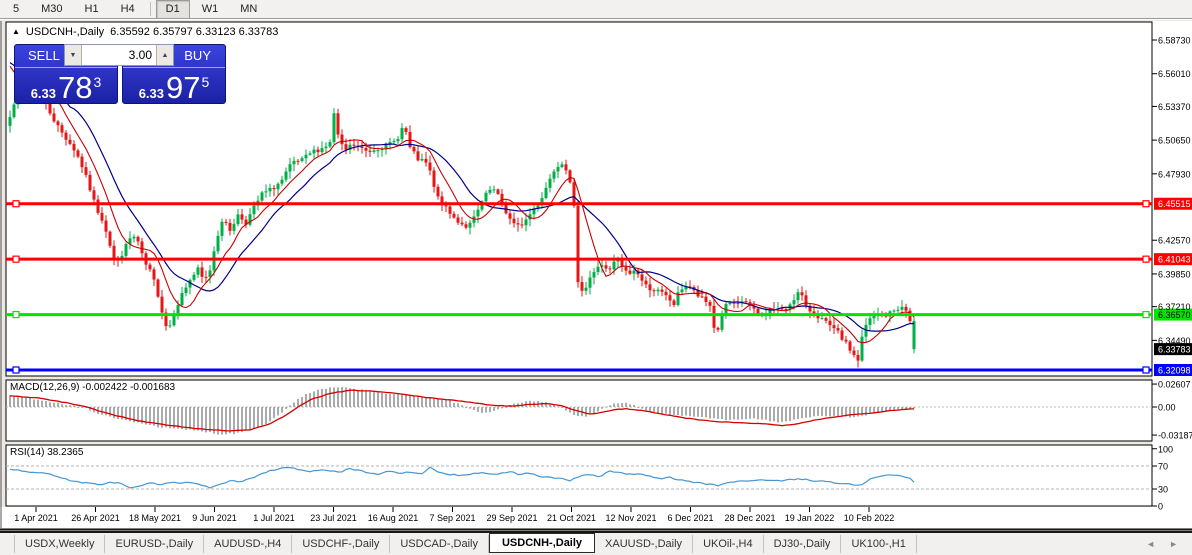 The image size is (1192, 555). I want to click on macd-histogram, so click(462, 410).